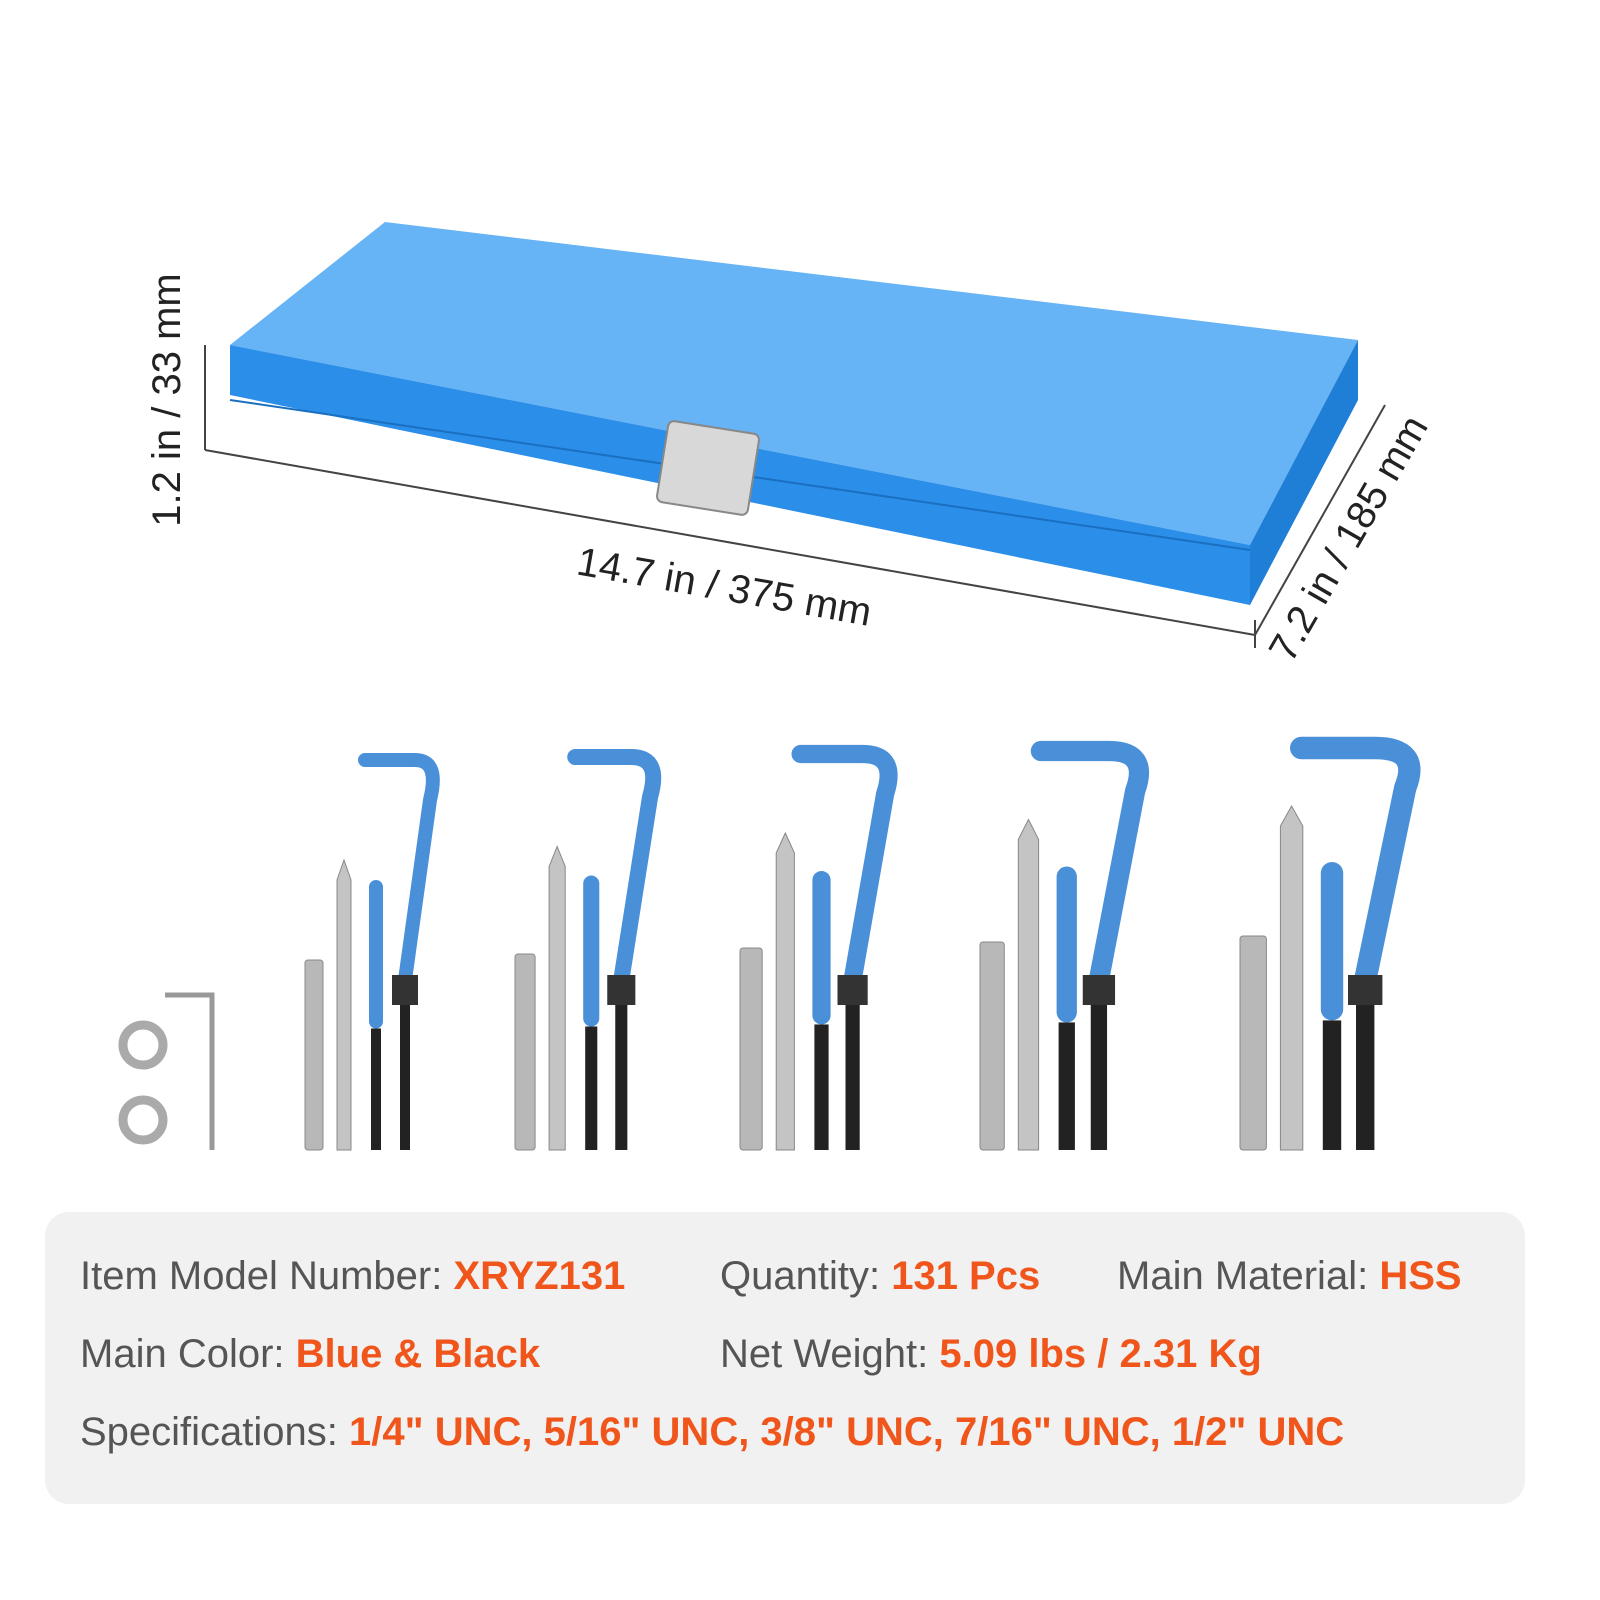  What do you see at coordinates (708, 468) in the screenshot?
I see `box-latch` at bounding box center [708, 468].